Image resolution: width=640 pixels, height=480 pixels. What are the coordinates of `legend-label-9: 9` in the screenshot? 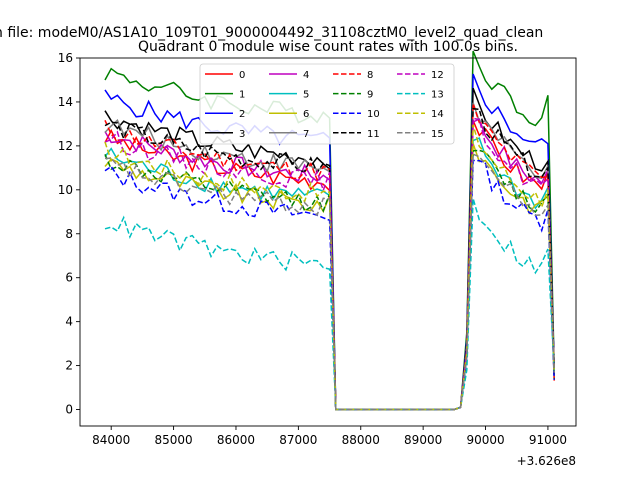 It's located at (370, 95).